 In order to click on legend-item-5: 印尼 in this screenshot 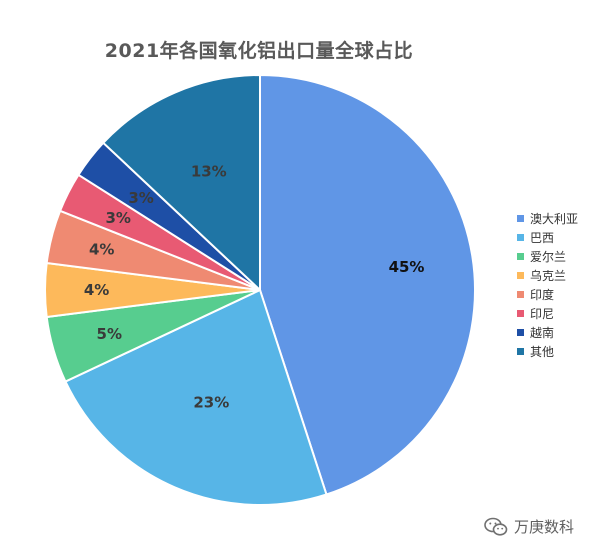, I will do `click(553, 313)`.